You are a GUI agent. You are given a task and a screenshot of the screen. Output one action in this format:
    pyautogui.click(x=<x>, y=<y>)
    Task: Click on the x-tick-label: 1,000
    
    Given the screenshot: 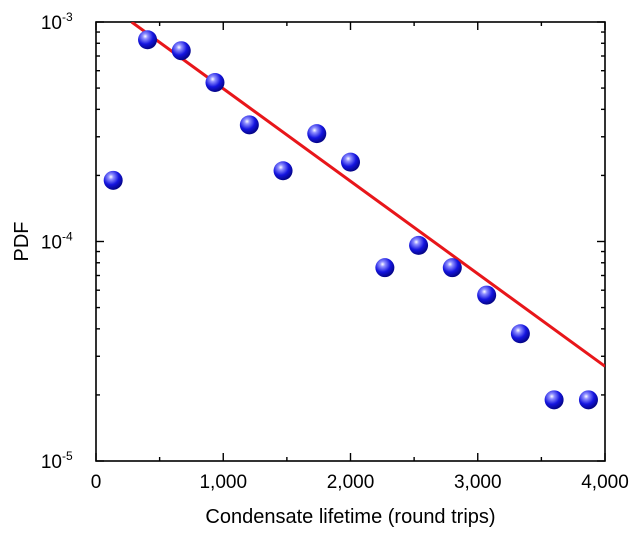 What is the action you would take?
    pyautogui.click(x=223, y=482)
    